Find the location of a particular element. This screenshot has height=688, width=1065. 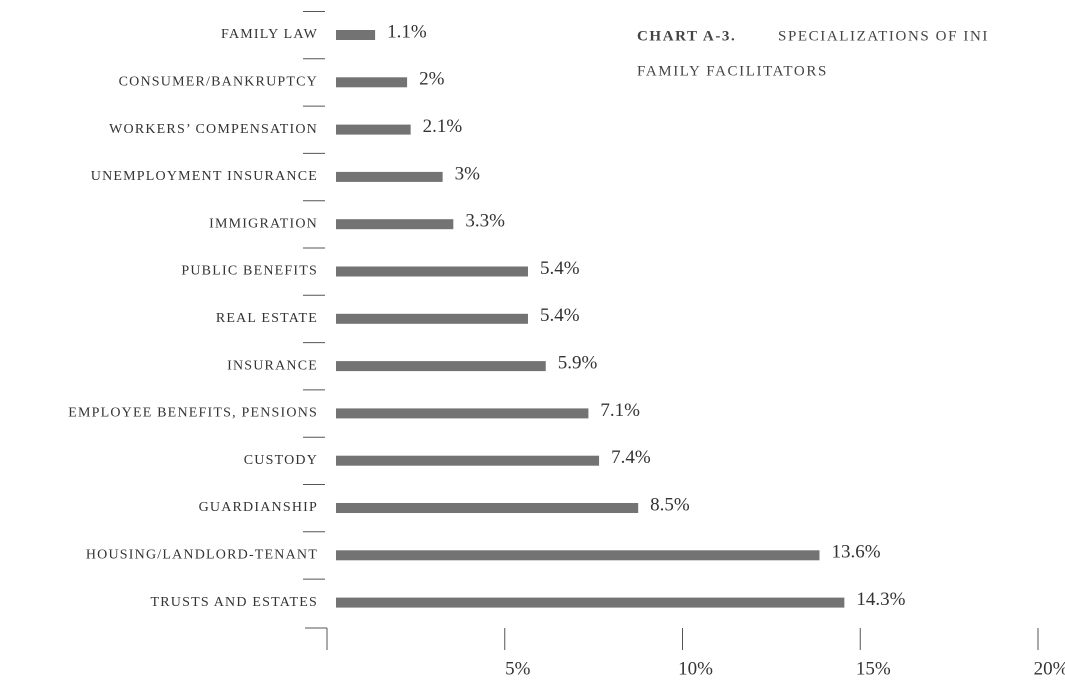

value-label: 2% is located at coordinates (432, 79).